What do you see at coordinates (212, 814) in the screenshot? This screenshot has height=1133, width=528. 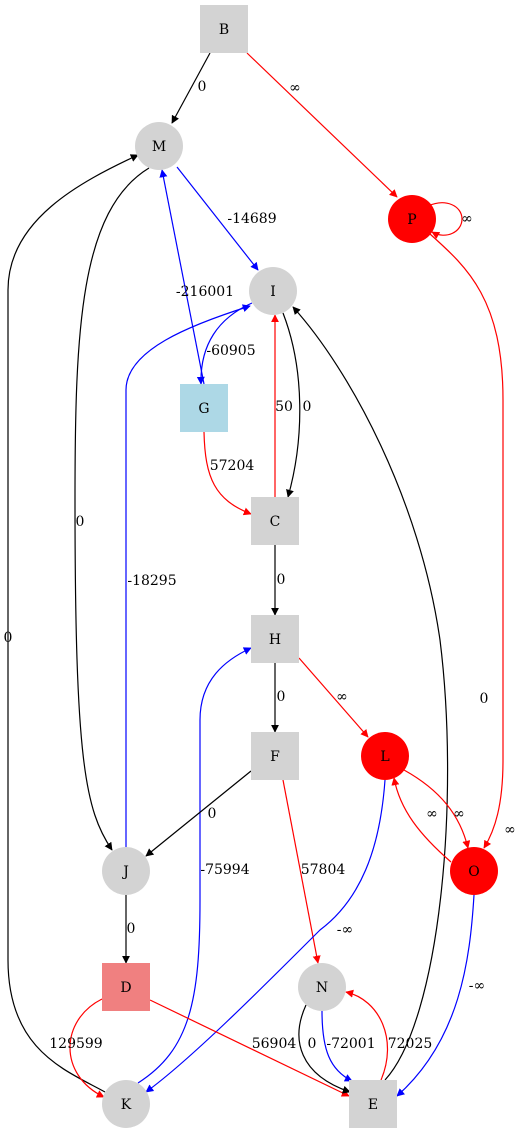 I see `edge-label-f-j: 0` at bounding box center [212, 814].